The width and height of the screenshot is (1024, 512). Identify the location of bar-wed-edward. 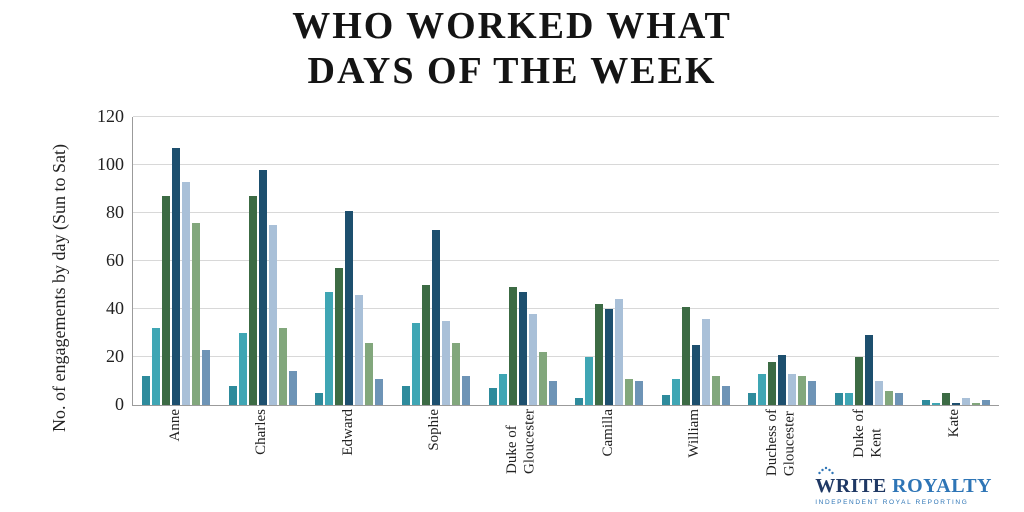
(349, 307).